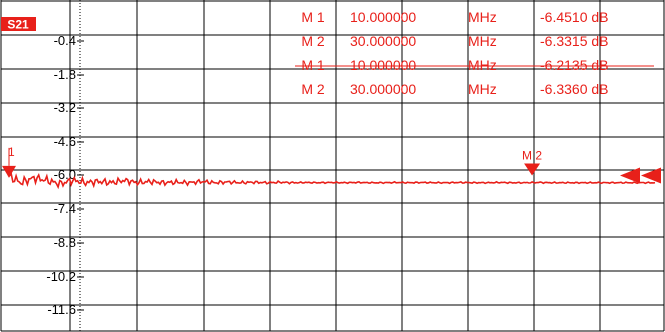 This screenshot has width=665, height=332. I want to click on trace-line, so click(331, 180).